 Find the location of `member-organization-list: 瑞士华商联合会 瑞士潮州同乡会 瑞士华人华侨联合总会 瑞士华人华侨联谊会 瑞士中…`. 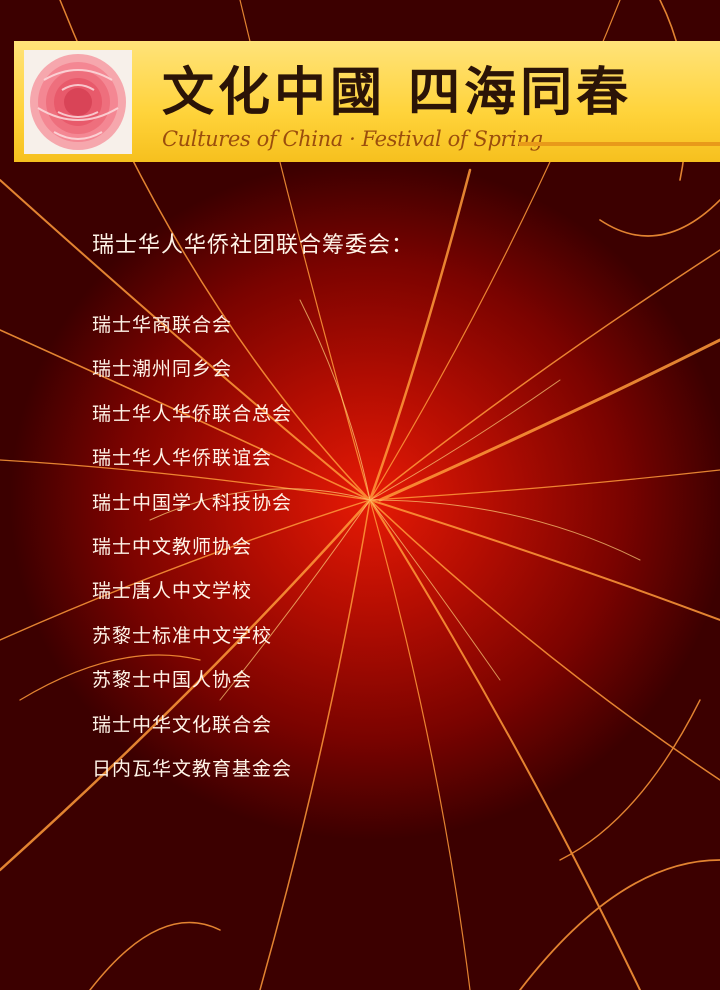

member-organization-list: 瑞士华商联合会 瑞士潮州同乡会 瑞士华人华侨联合总会 瑞士华人华侨联谊会 瑞士中… is located at coordinates (192, 554).